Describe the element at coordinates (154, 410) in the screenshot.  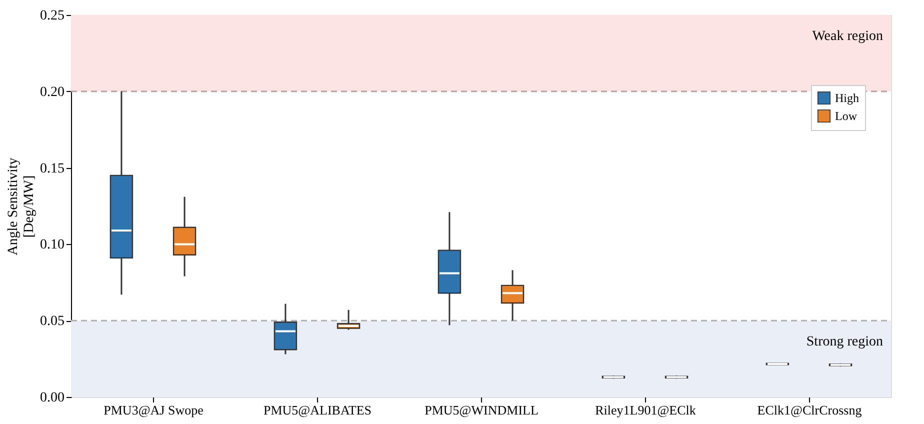
I see `x-tick-label: PMU3@AJ Swope` at that location.